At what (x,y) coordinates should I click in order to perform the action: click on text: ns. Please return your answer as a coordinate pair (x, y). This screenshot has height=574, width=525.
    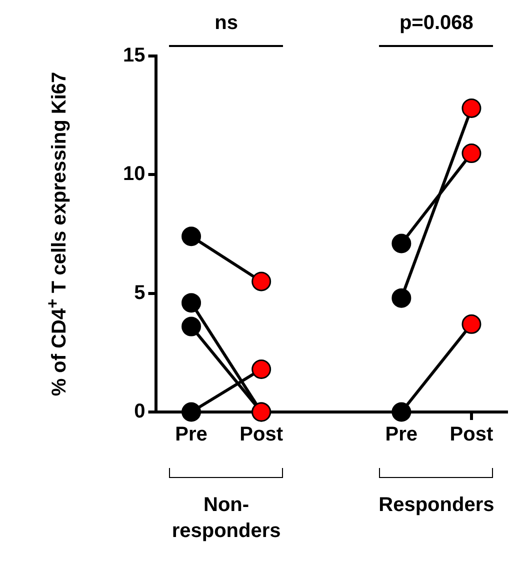
    Looking at the image, I should click on (226, 23).